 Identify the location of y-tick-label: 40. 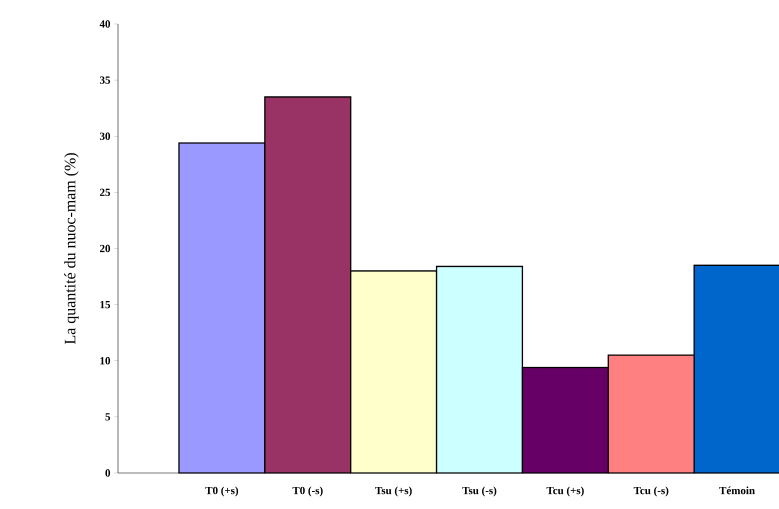
(105, 24).